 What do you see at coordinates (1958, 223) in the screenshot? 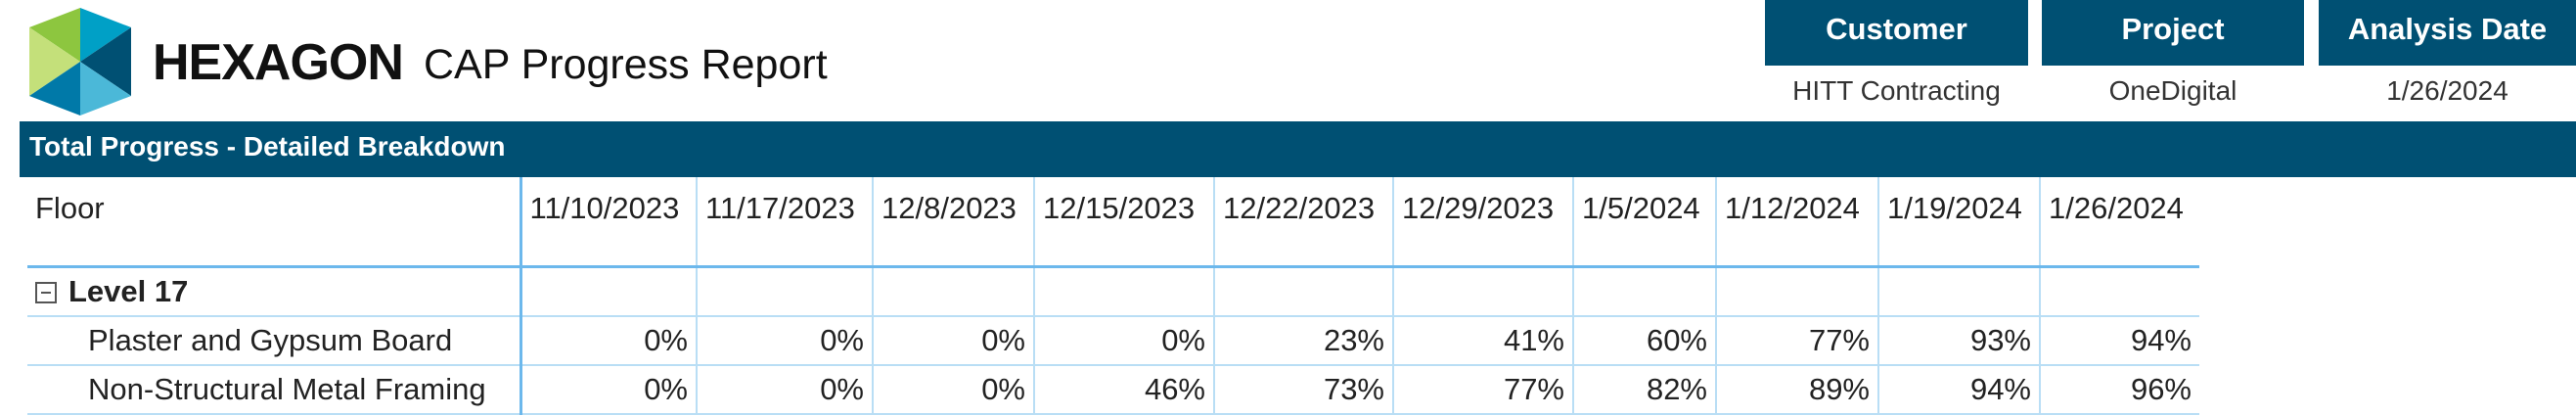
I see `column-header: 1/19/2024` at bounding box center [1958, 223].